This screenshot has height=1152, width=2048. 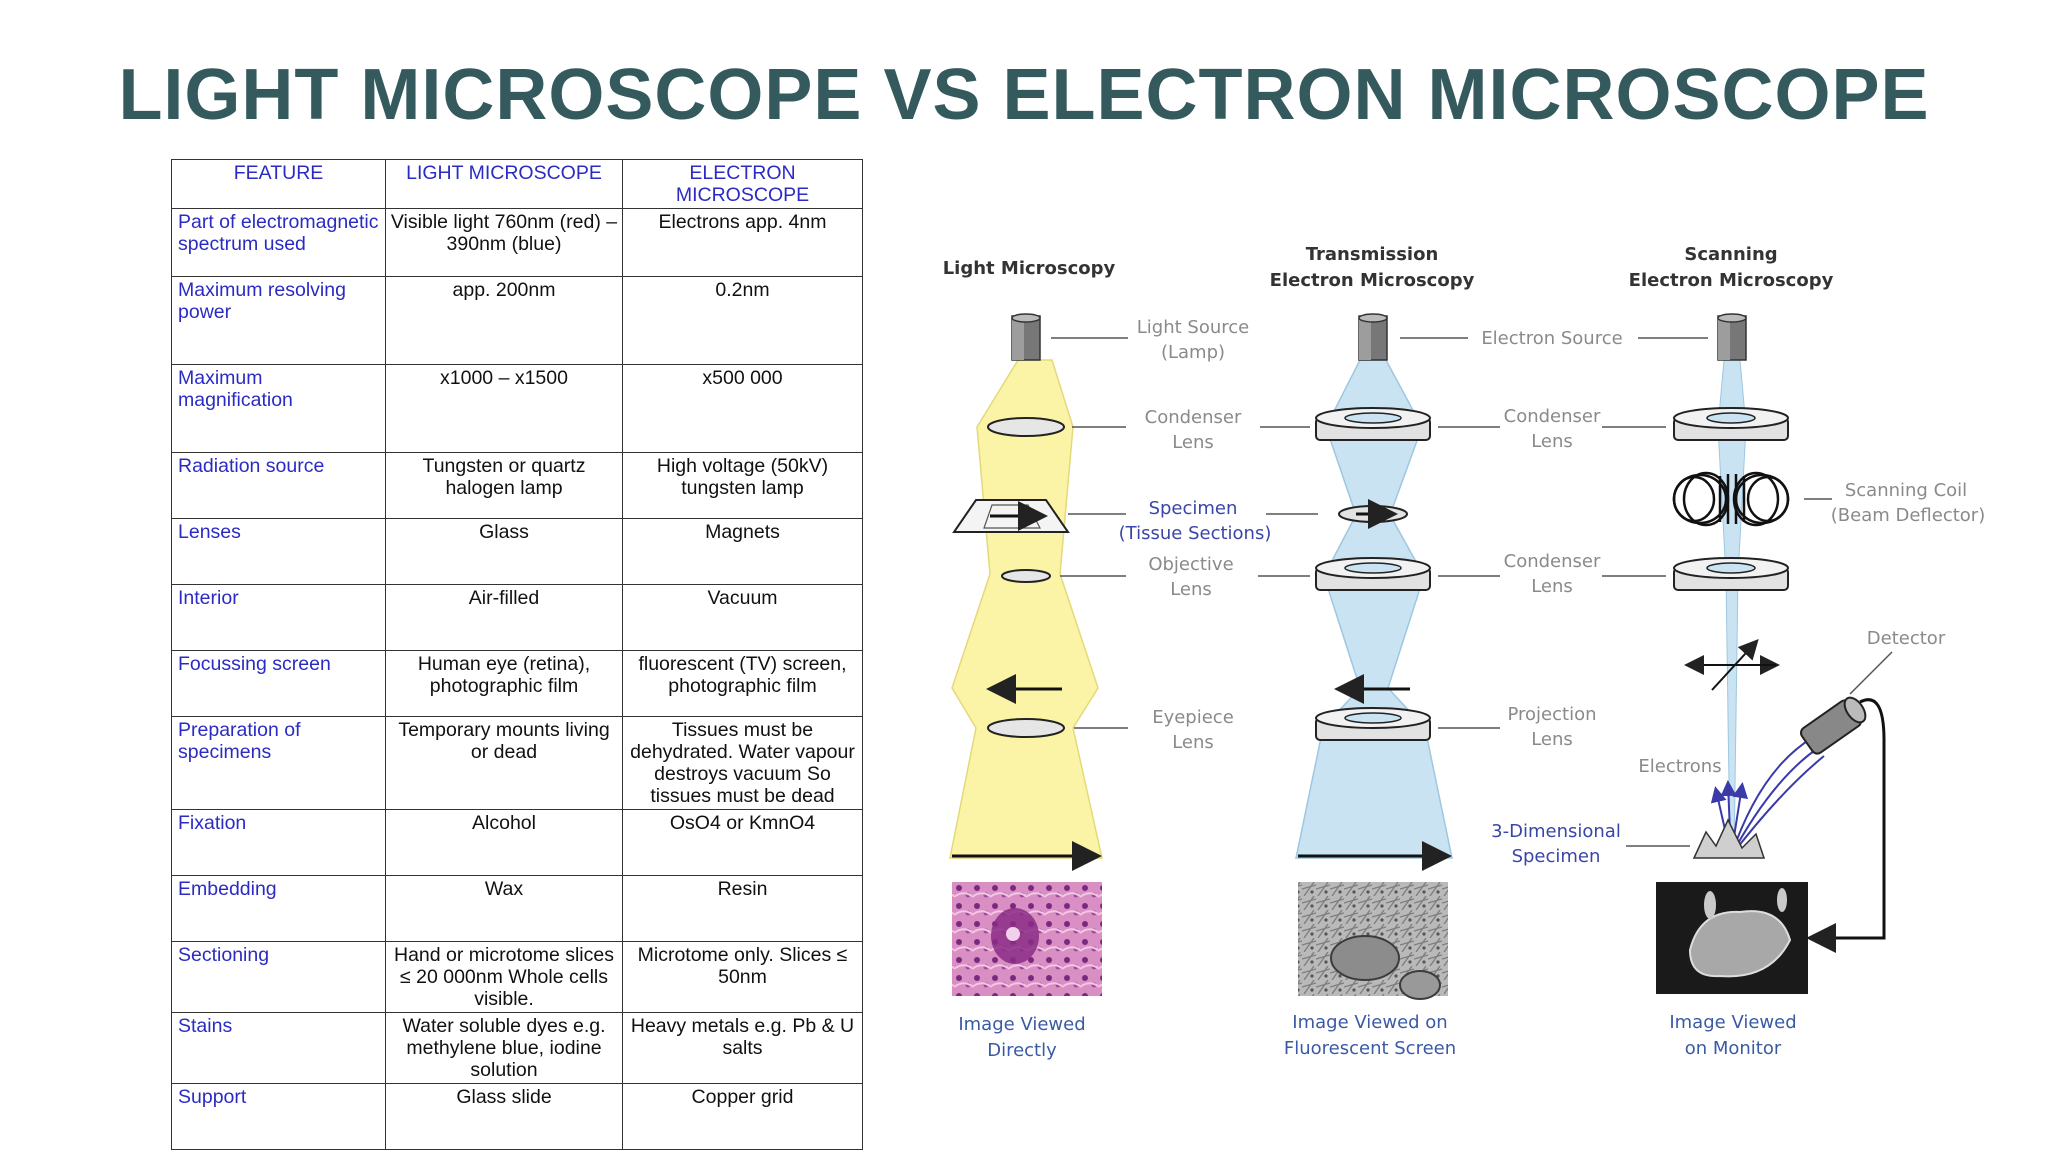 What do you see at coordinates (742, 320) in the screenshot?
I see `electron-cell: 0.2nm` at bounding box center [742, 320].